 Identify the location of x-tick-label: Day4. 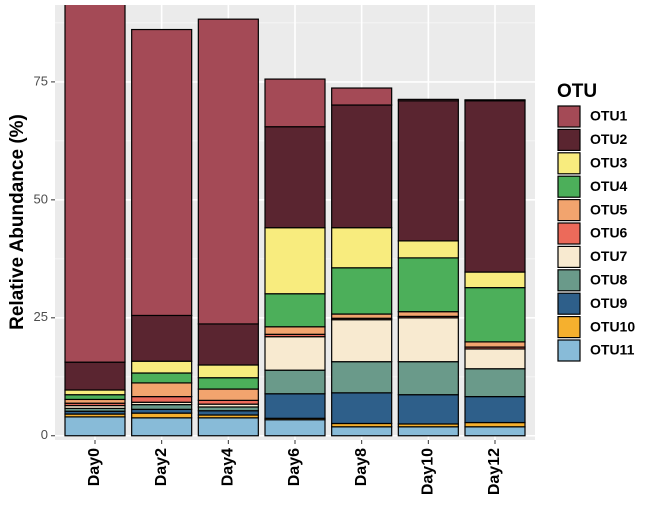
(228, 467).